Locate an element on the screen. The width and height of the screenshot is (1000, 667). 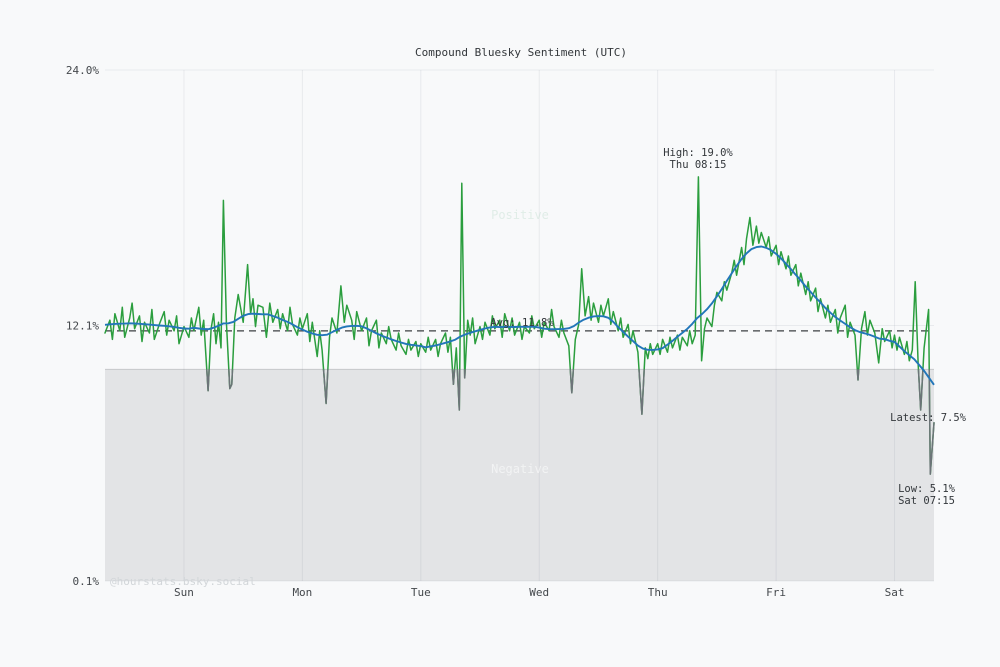
x-tick-label: Sat is located at coordinates (895, 592).